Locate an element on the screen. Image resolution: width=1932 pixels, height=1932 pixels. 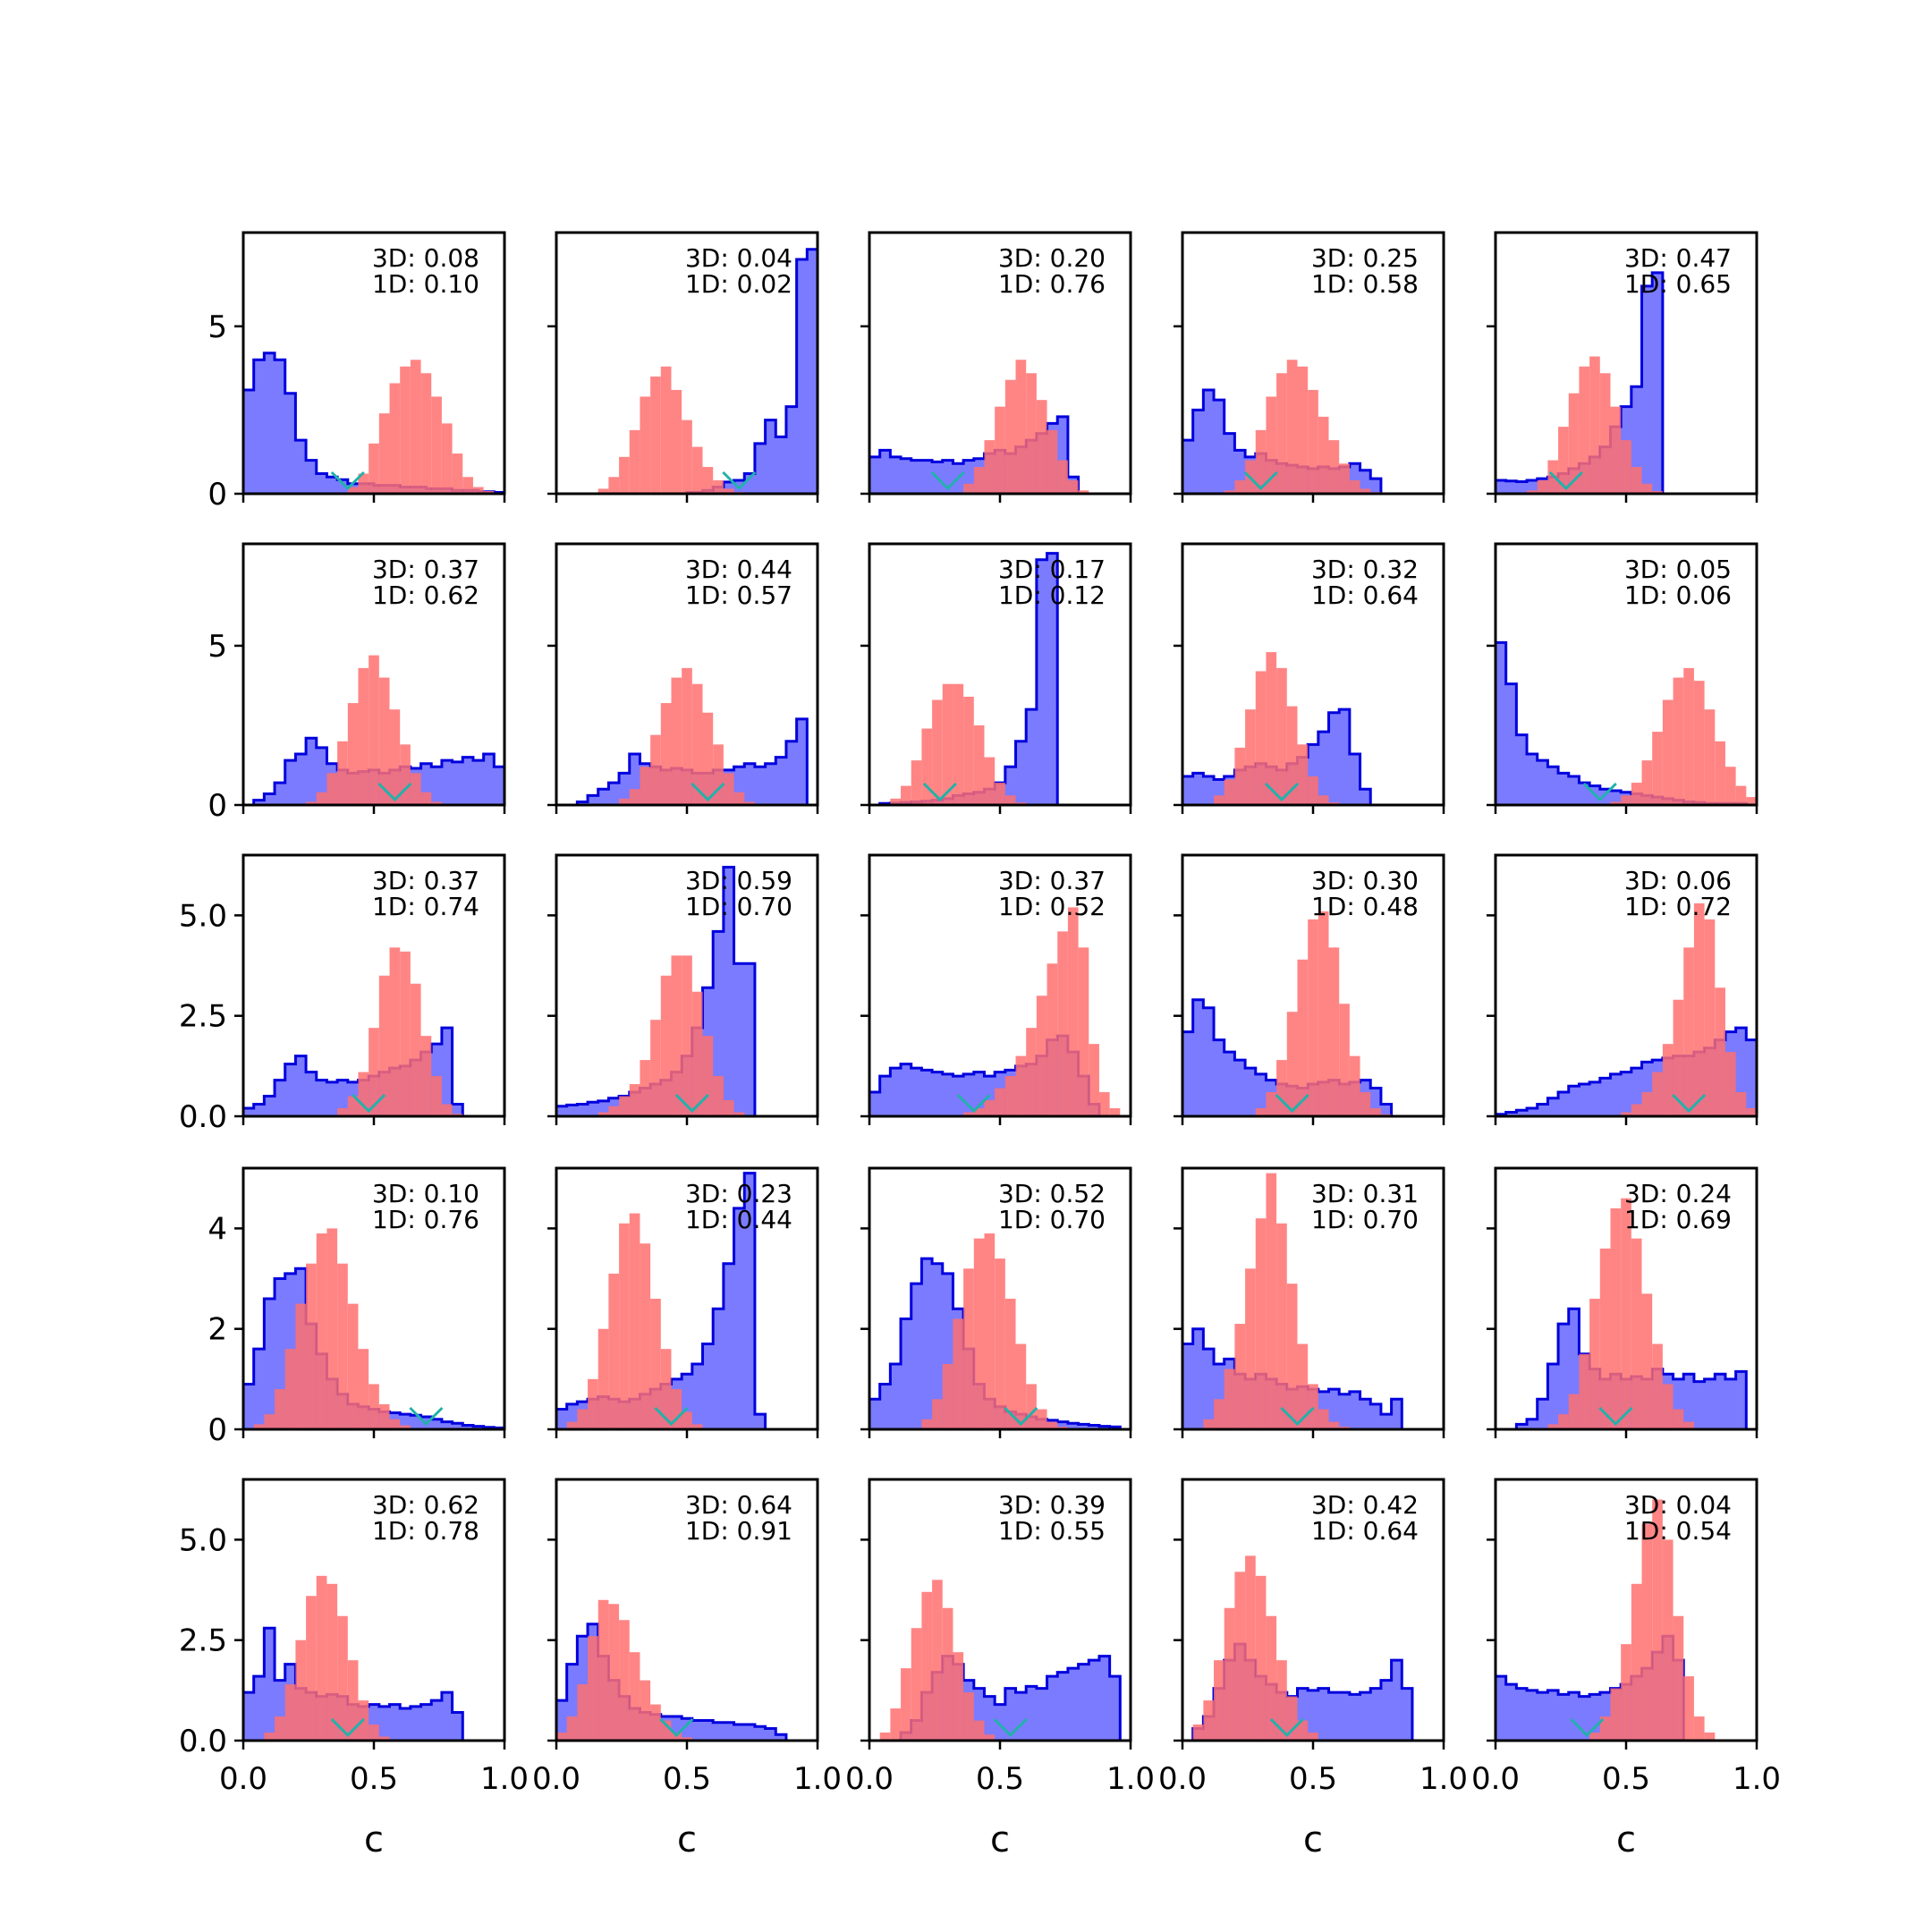
annotation-1d: 1D: 0.74 is located at coordinates (425, 906).